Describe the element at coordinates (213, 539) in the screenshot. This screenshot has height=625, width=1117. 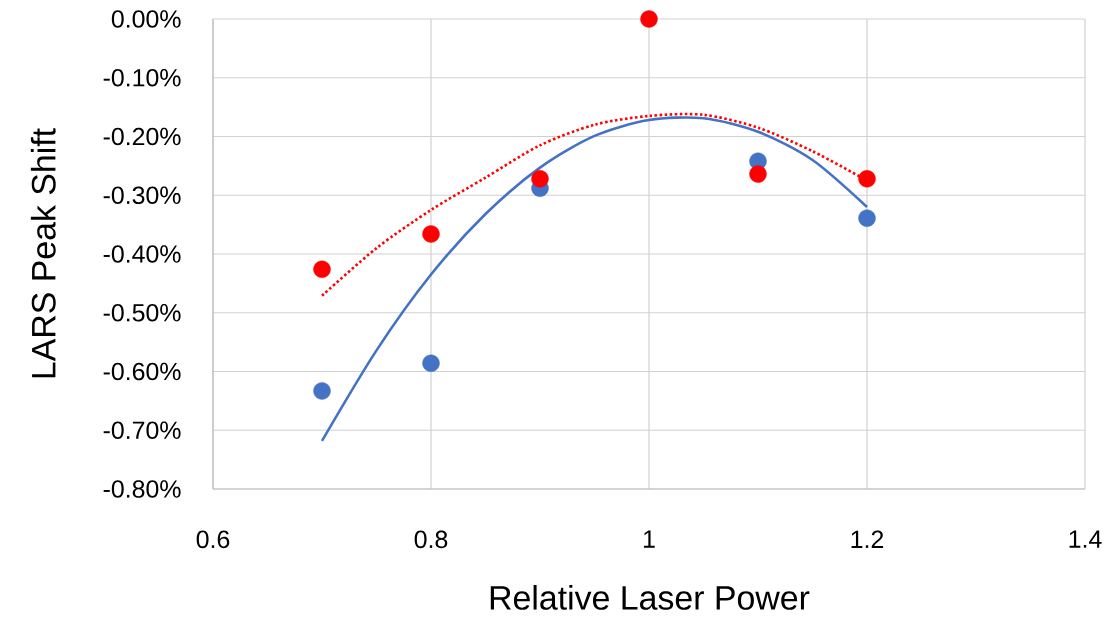
I see `x-tick-label: 0.6` at that location.